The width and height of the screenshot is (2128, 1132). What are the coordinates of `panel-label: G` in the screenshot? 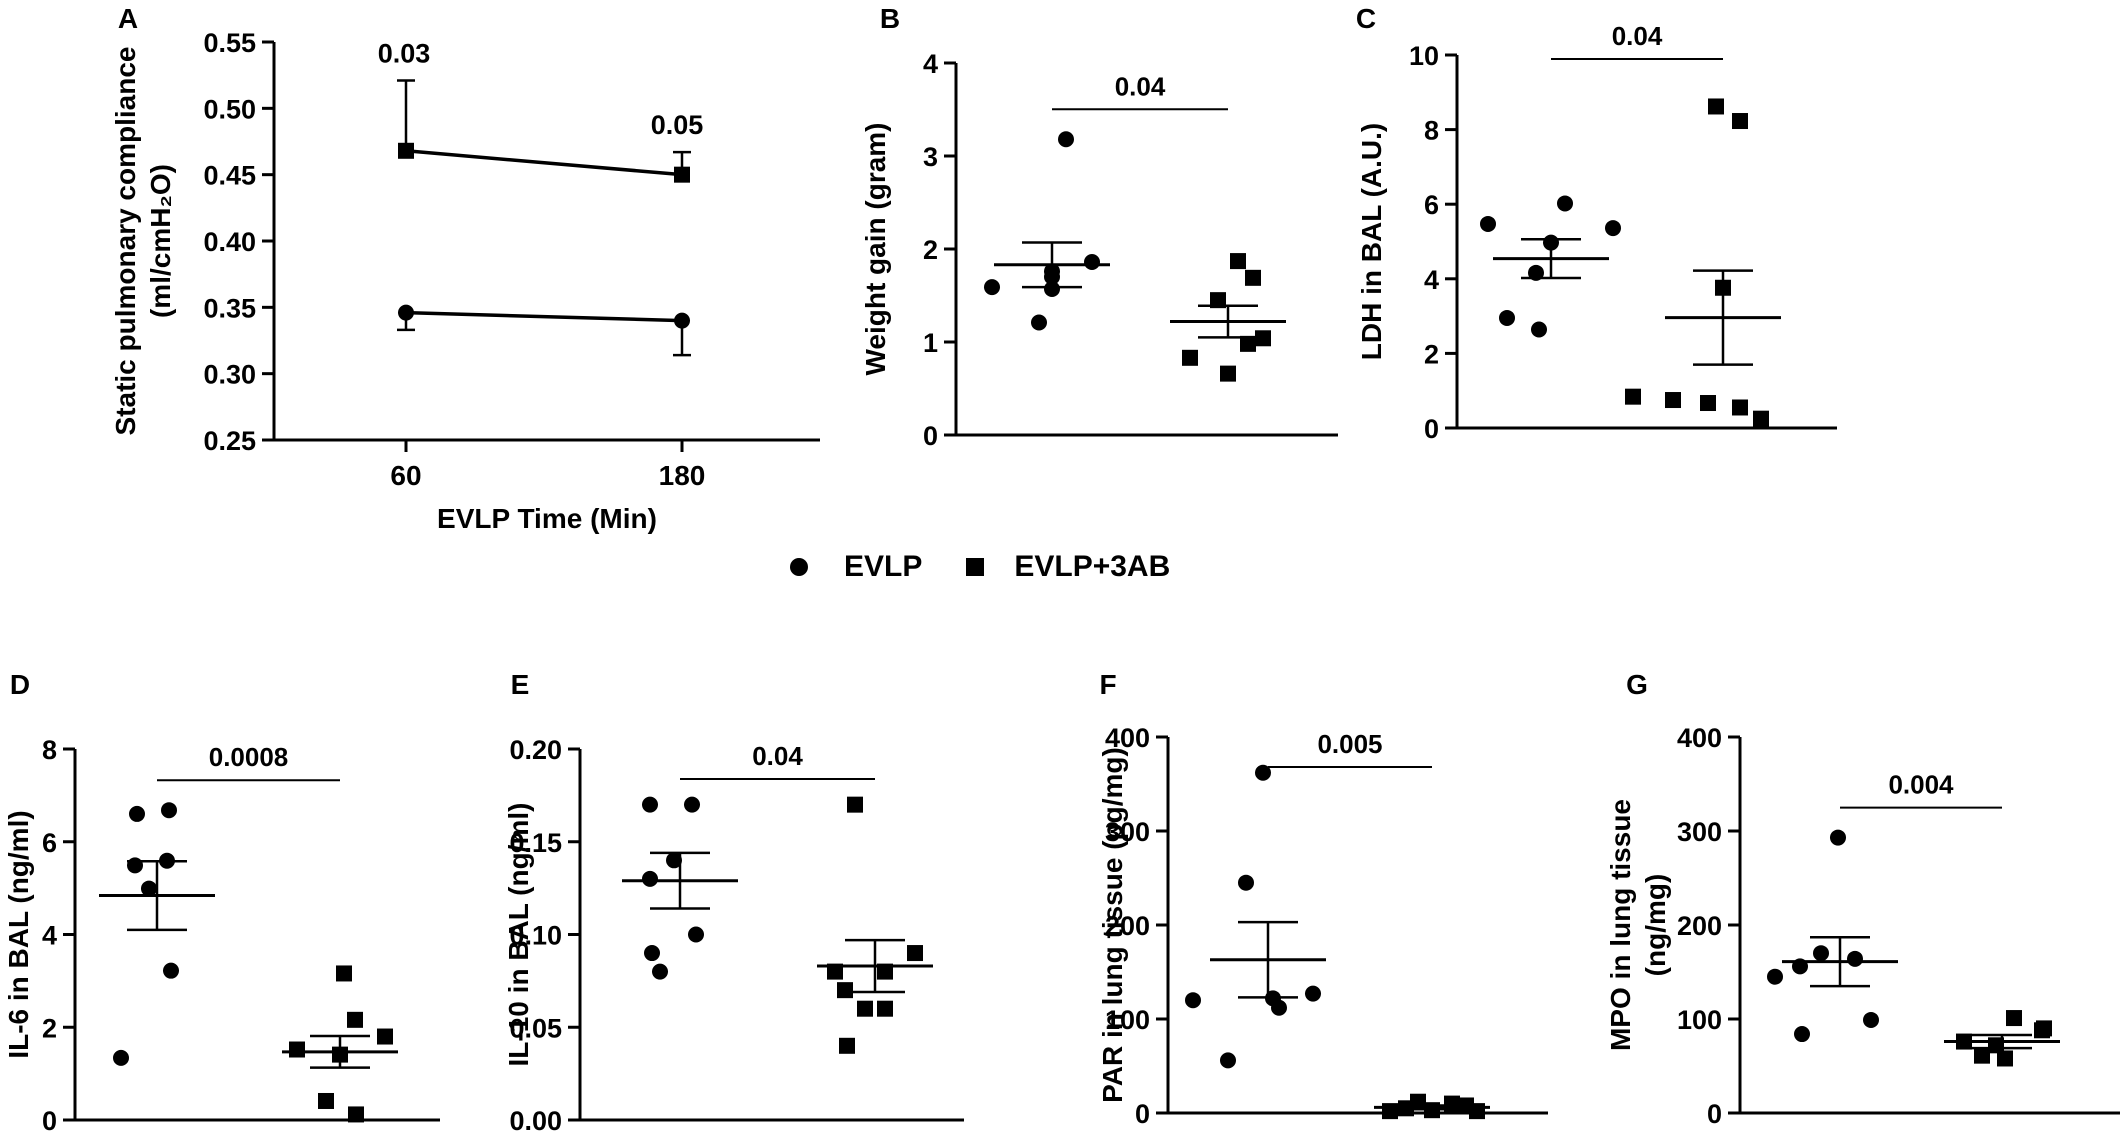 It's located at (1637, 684).